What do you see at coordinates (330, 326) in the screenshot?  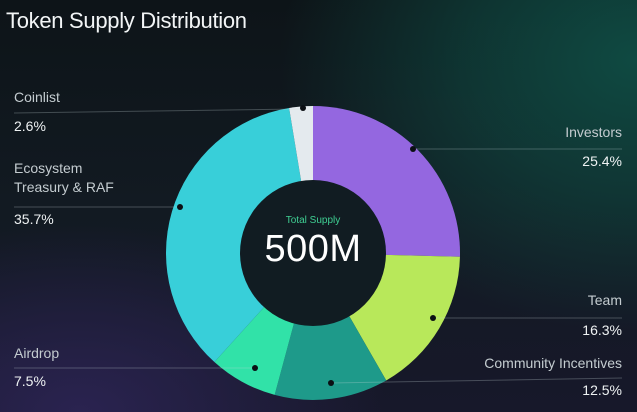 I see `slice-community-incentives` at bounding box center [330, 326].